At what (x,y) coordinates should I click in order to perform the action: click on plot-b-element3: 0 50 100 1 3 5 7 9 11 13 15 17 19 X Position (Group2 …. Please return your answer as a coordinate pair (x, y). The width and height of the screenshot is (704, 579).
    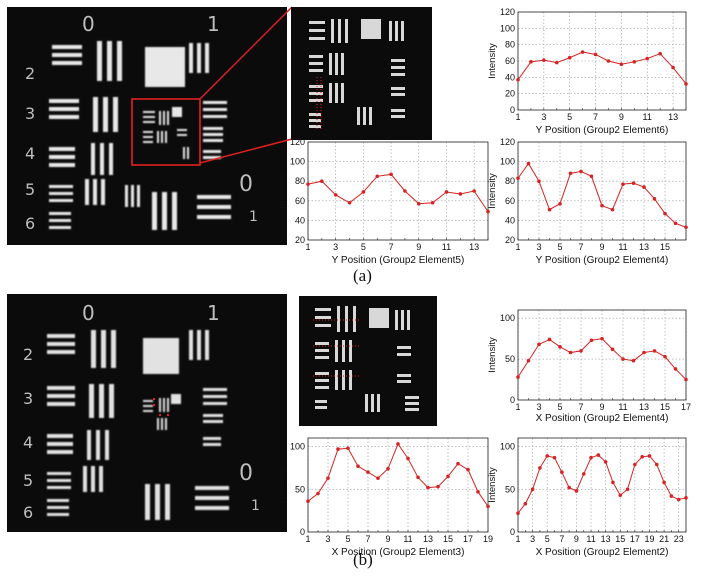
    Looking at the image, I should click on (381, 493).